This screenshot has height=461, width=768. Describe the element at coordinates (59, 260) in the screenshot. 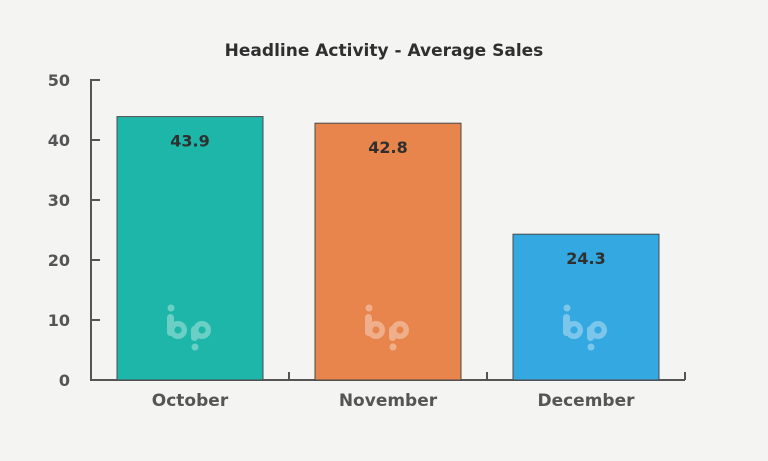

I see `y-tick-label: 20` at that location.